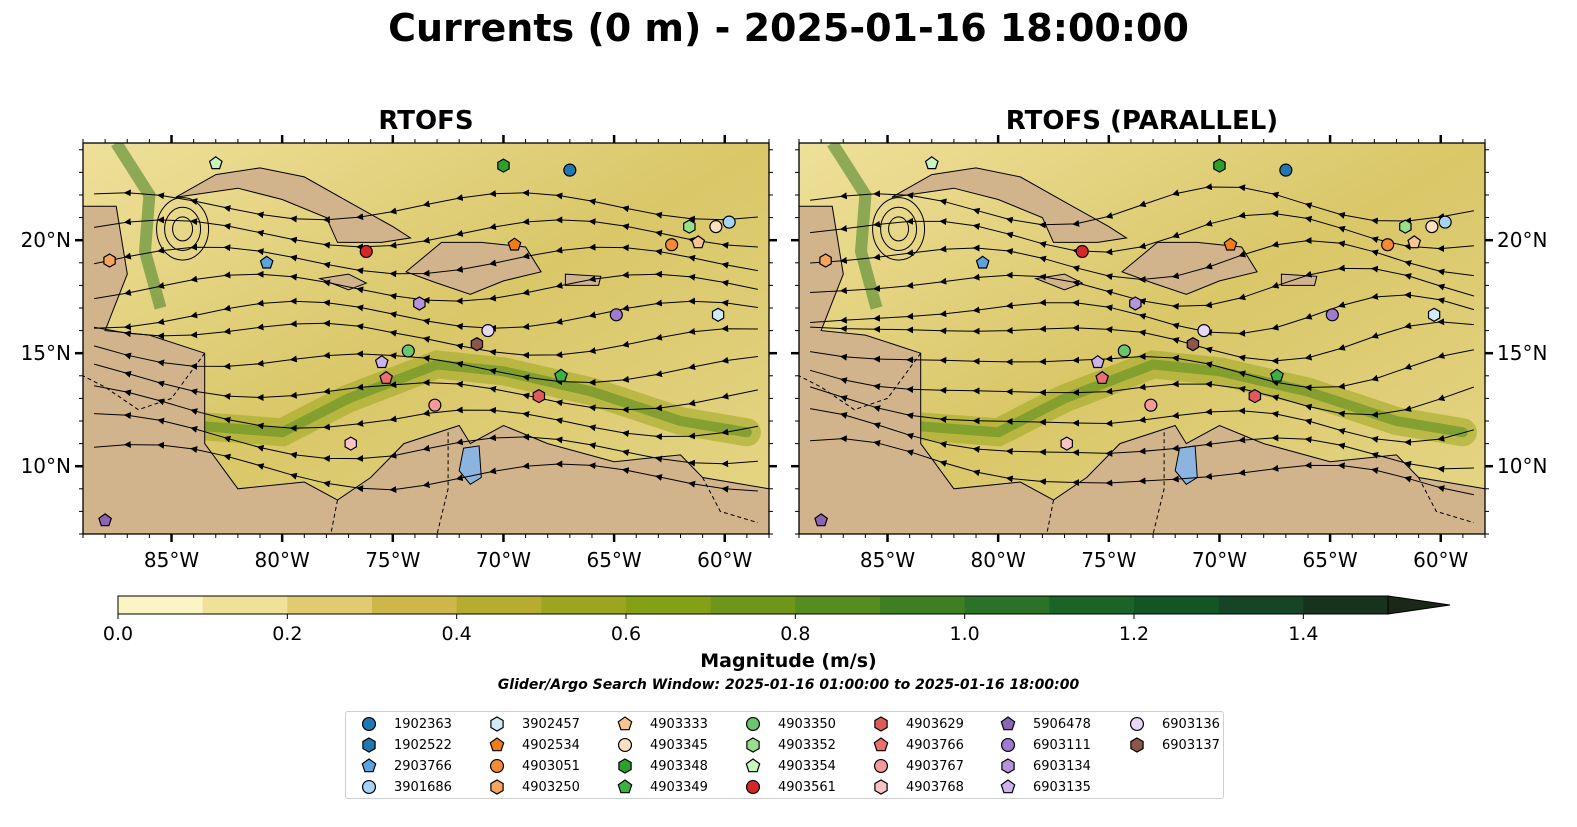  What do you see at coordinates (1174, 745) in the screenshot?
I see `legend-item-6903137: 6903137` at bounding box center [1174, 745].